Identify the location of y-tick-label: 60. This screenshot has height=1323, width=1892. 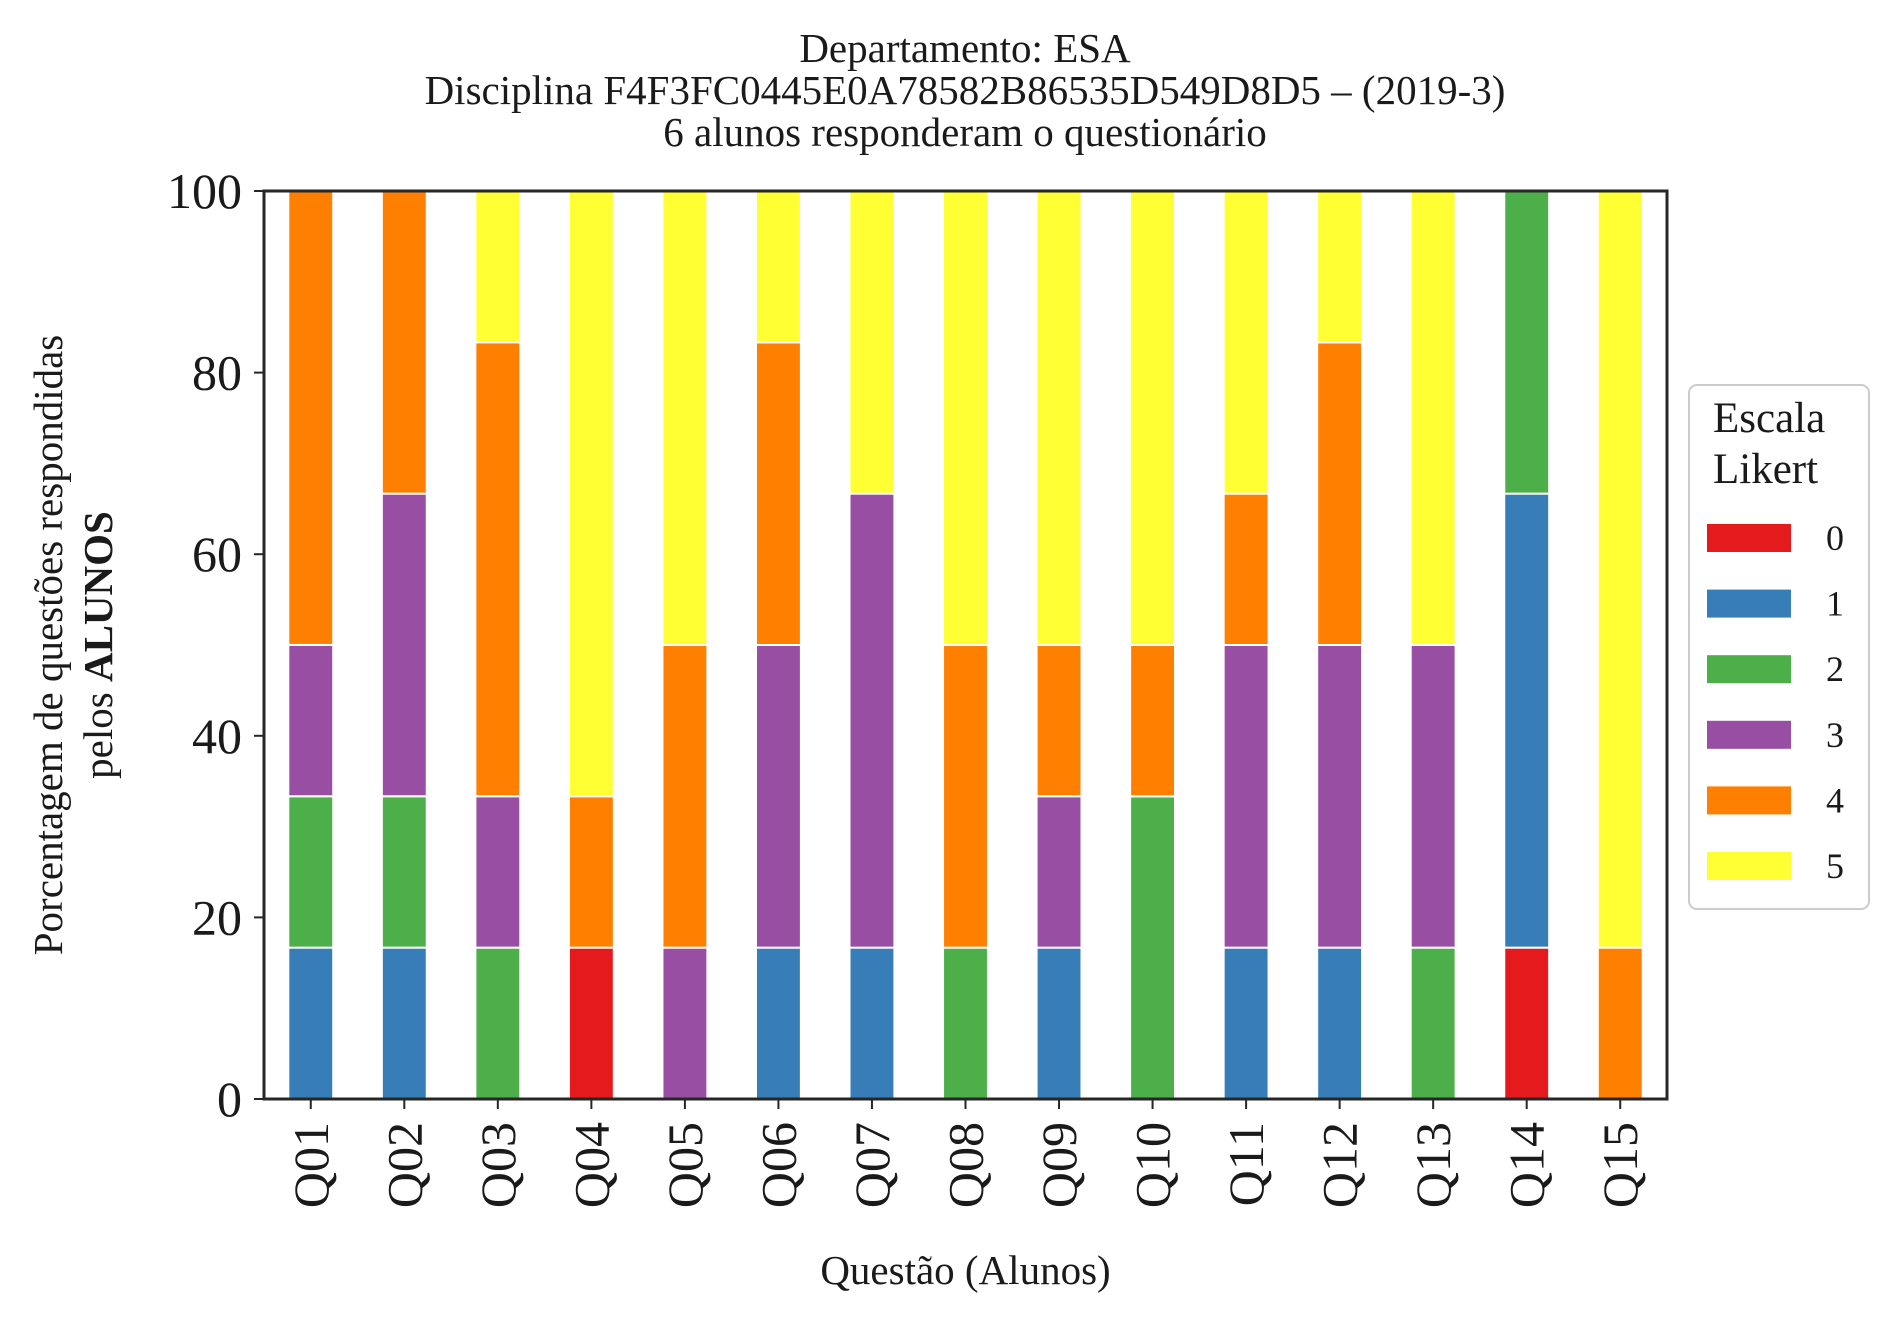
(217, 554).